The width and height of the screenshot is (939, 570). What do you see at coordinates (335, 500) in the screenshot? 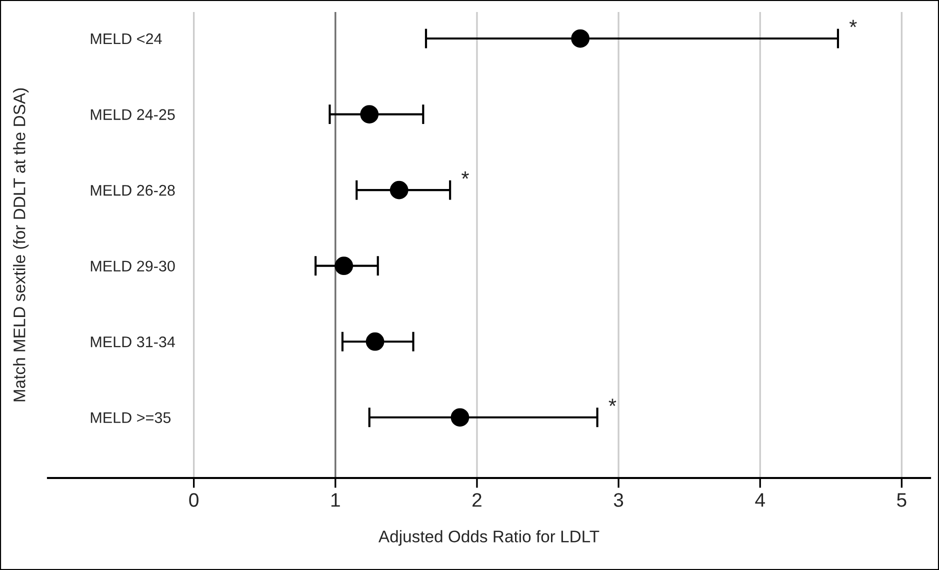
I see `x-tick-label: 1` at bounding box center [335, 500].